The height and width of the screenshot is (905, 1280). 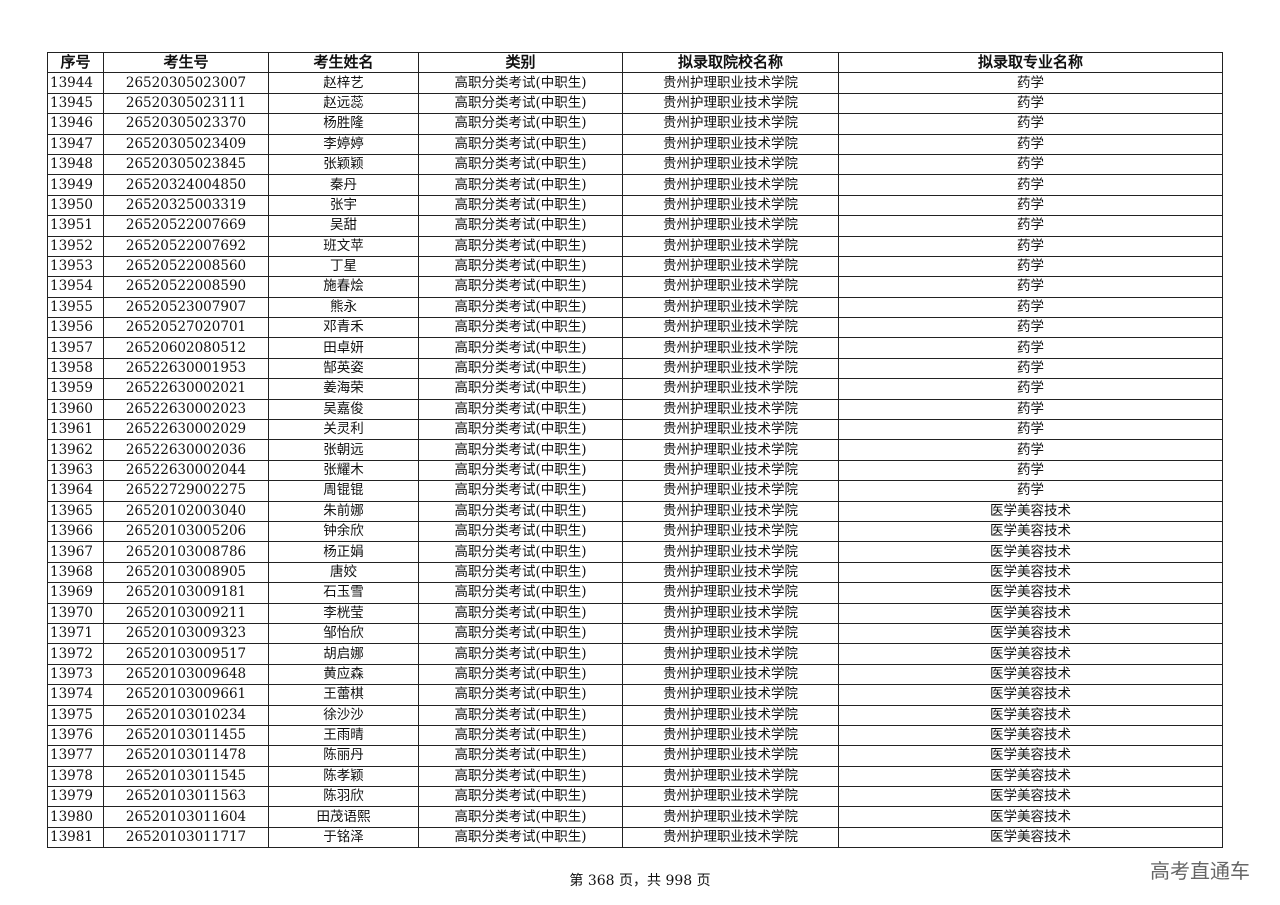 What do you see at coordinates (343, 613) in the screenshot?
I see `cell-name: 李桄莹` at bounding box center [343, 613].